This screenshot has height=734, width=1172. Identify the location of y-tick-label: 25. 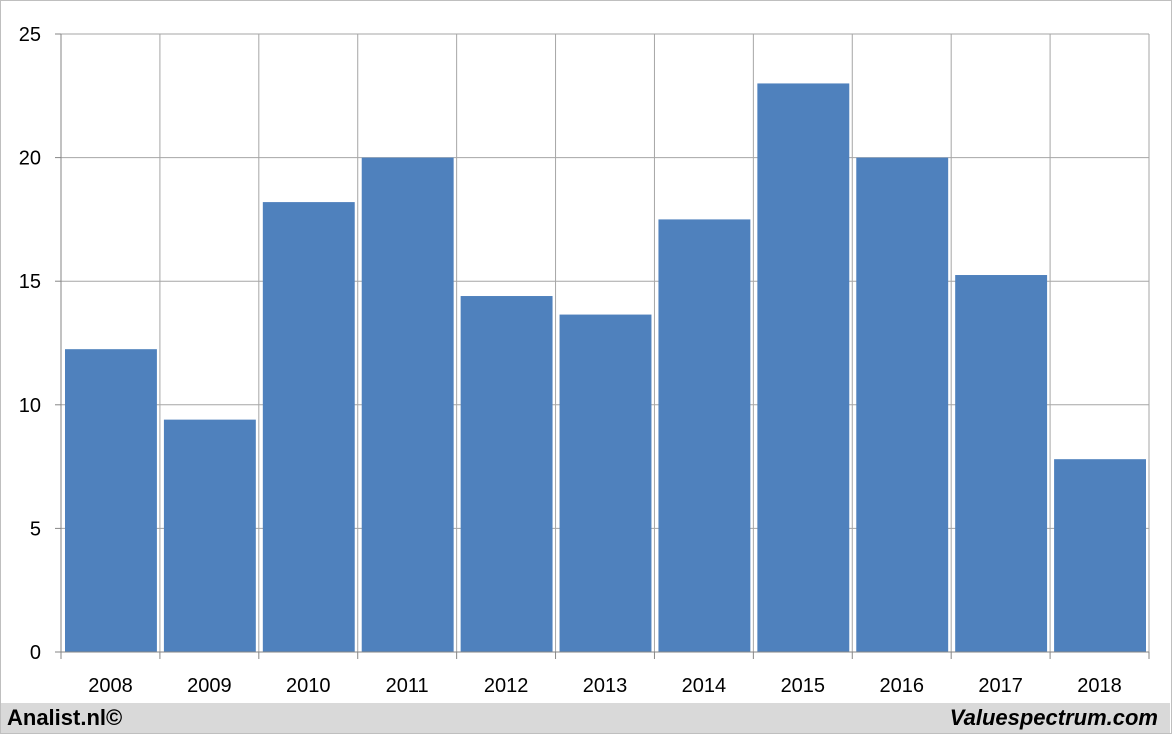
(30, 35).